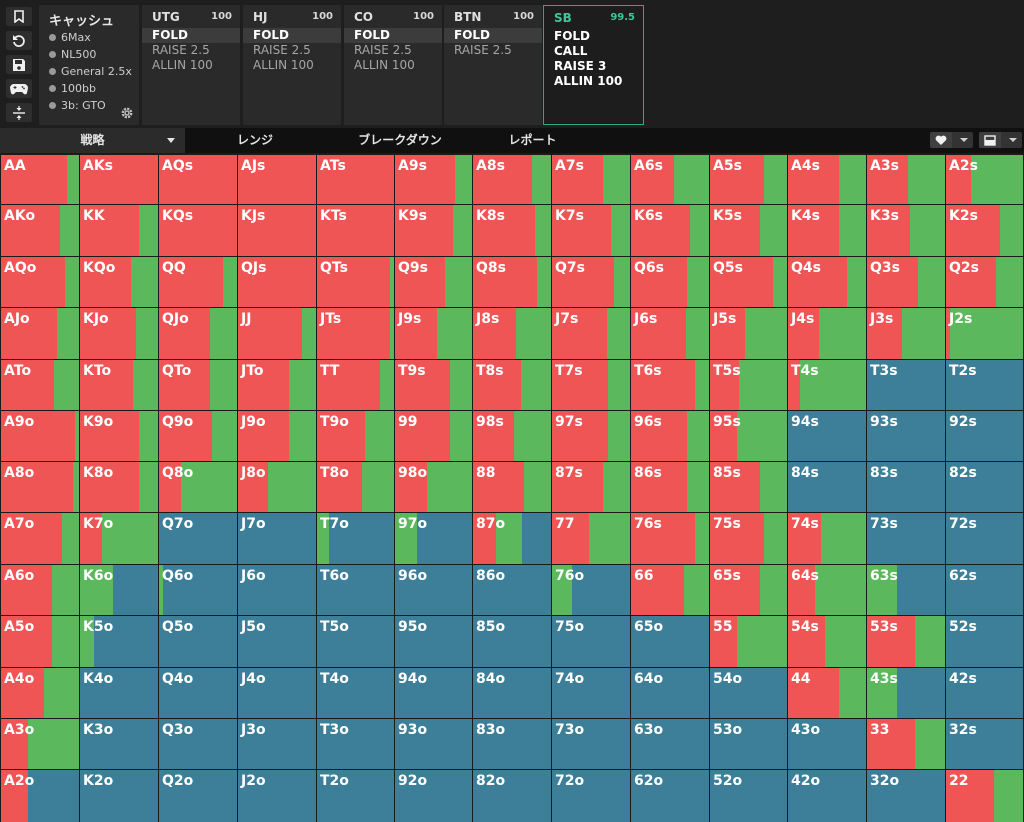  What do you see at coordinates (748, 436) in the screenshot?
I see `hand-cell: 95s` at bounding box center [748, 436].